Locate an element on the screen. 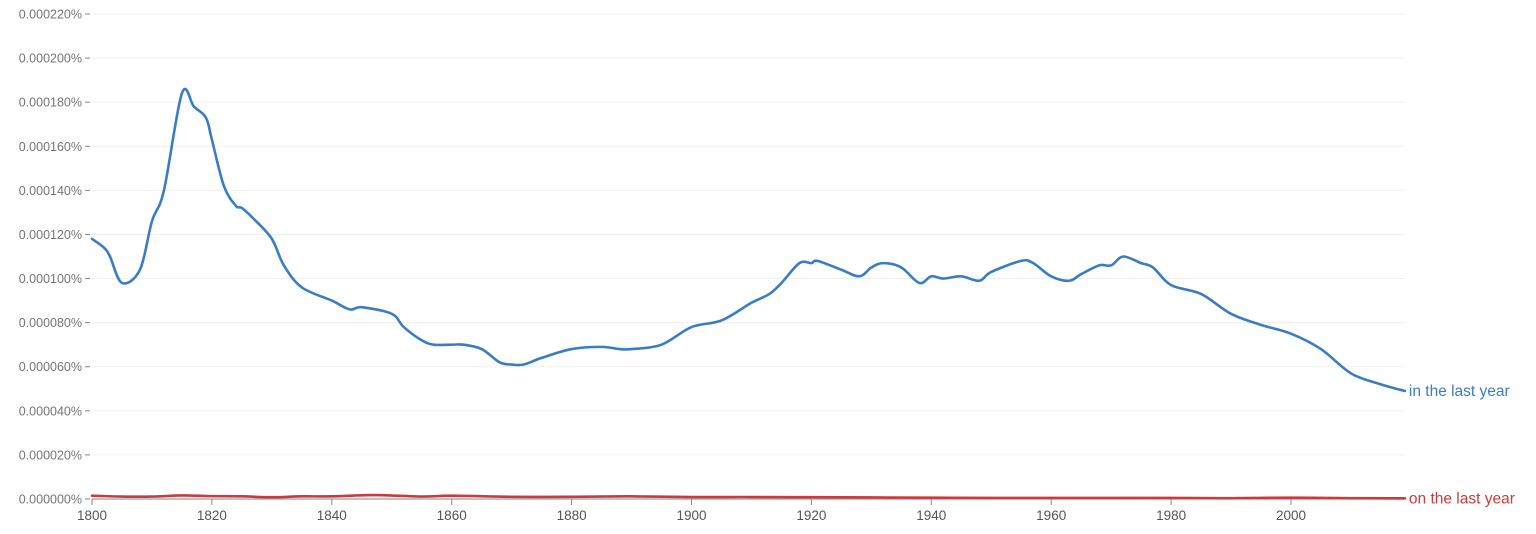 The width and height of the screenshot is (1536, 534). x-tick-label: 1820 is located at coordinates (212, 515).